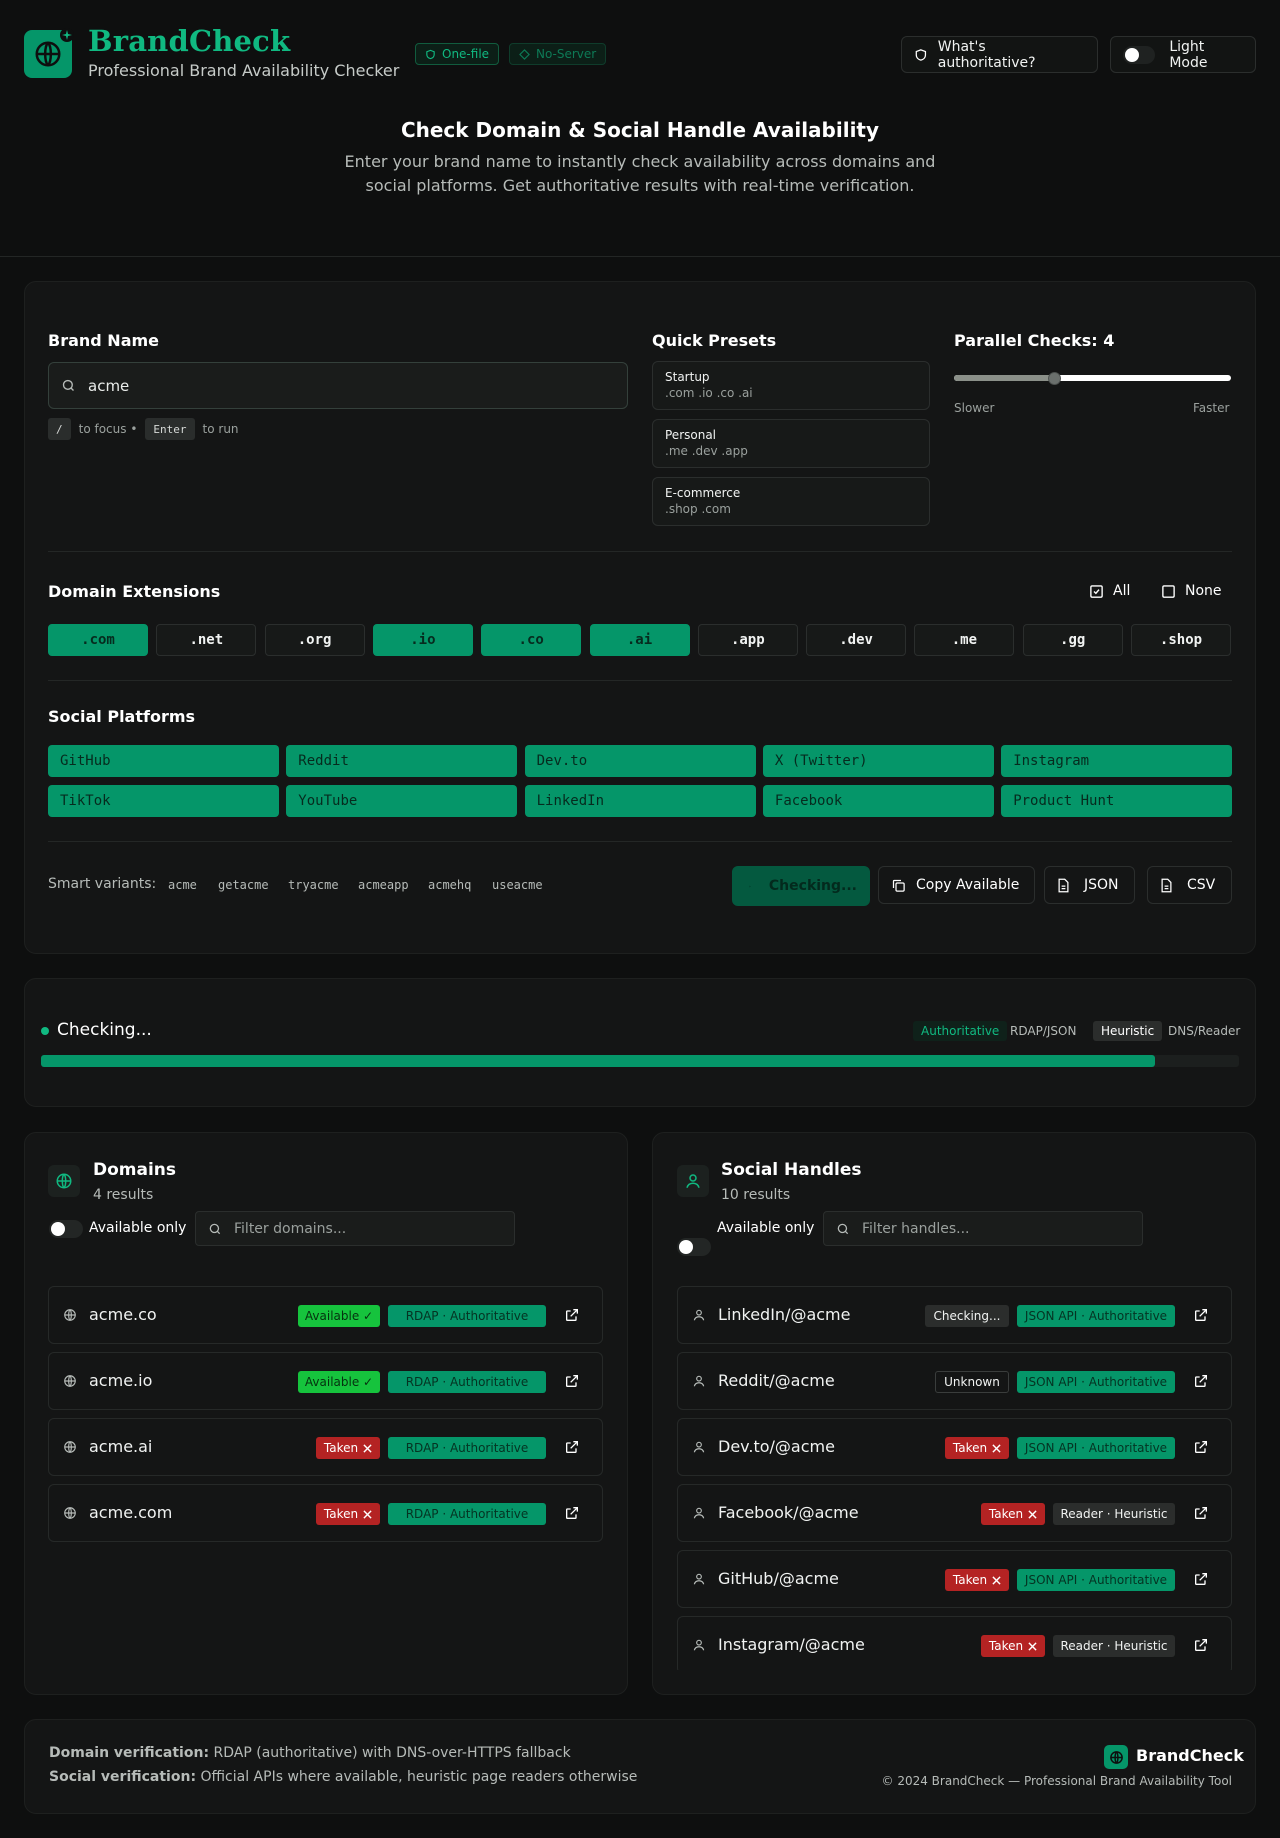 This screenshot has width=1280, height=1838. What do you see at coordinates (843, 1228) in the screenshot?
I see `search-icon` at bounding box center [843, 1228].